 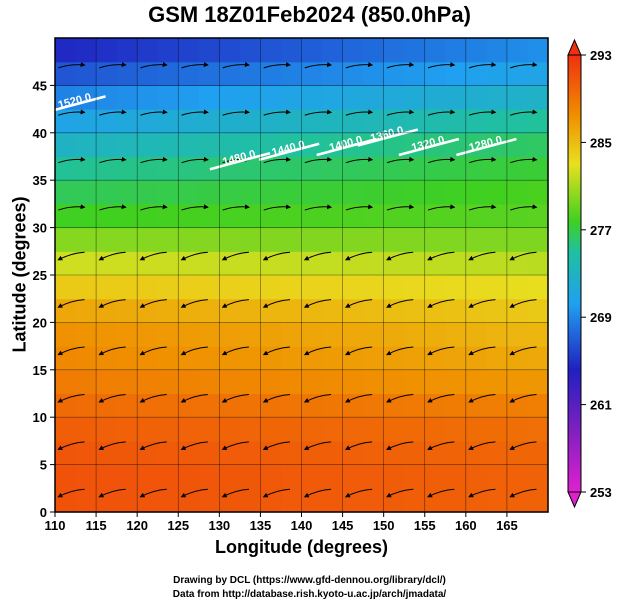 What do you see at coordinates (574, 47) in the screenshot?
I see `colorbar-max-arrow` at bounding box center [574, 47].